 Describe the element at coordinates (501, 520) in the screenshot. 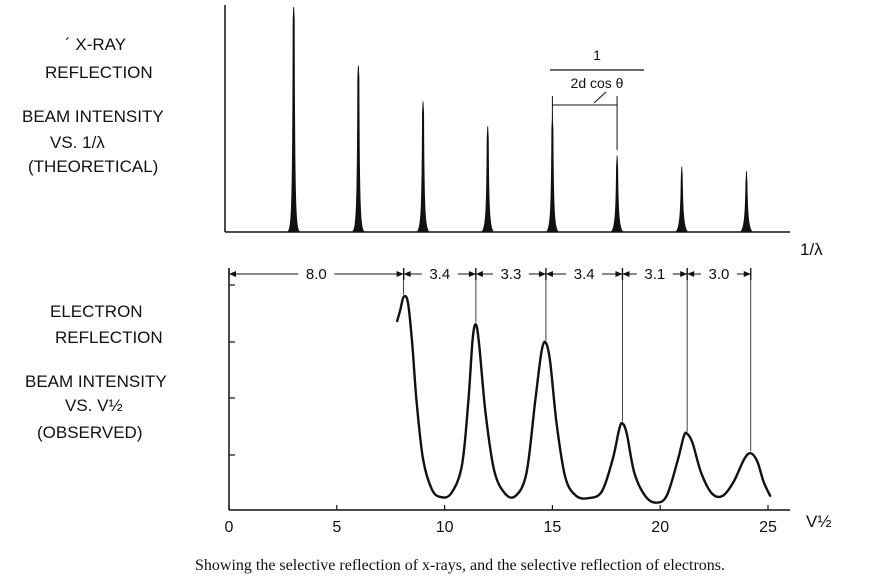

I see `electron-x-ticks: 0 5 10 15 20 25` at that location.